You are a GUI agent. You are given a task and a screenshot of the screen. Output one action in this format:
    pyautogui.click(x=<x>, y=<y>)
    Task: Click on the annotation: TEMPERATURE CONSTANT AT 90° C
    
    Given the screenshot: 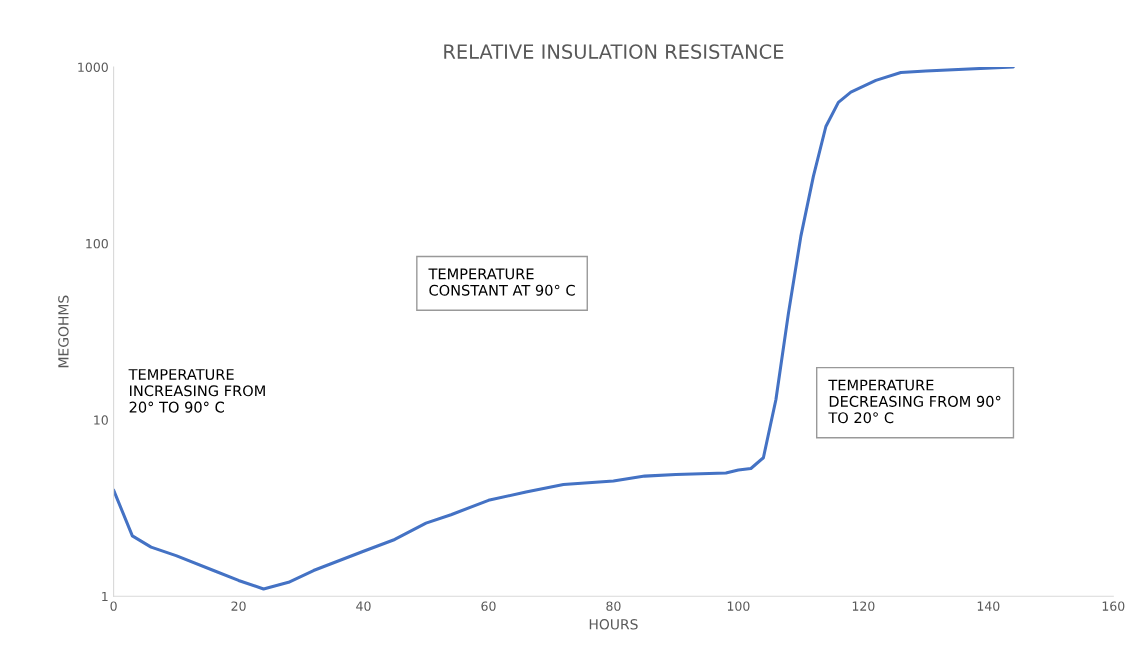 What is the action you would take?
    pyautogui.click(x=501, y=282)
    